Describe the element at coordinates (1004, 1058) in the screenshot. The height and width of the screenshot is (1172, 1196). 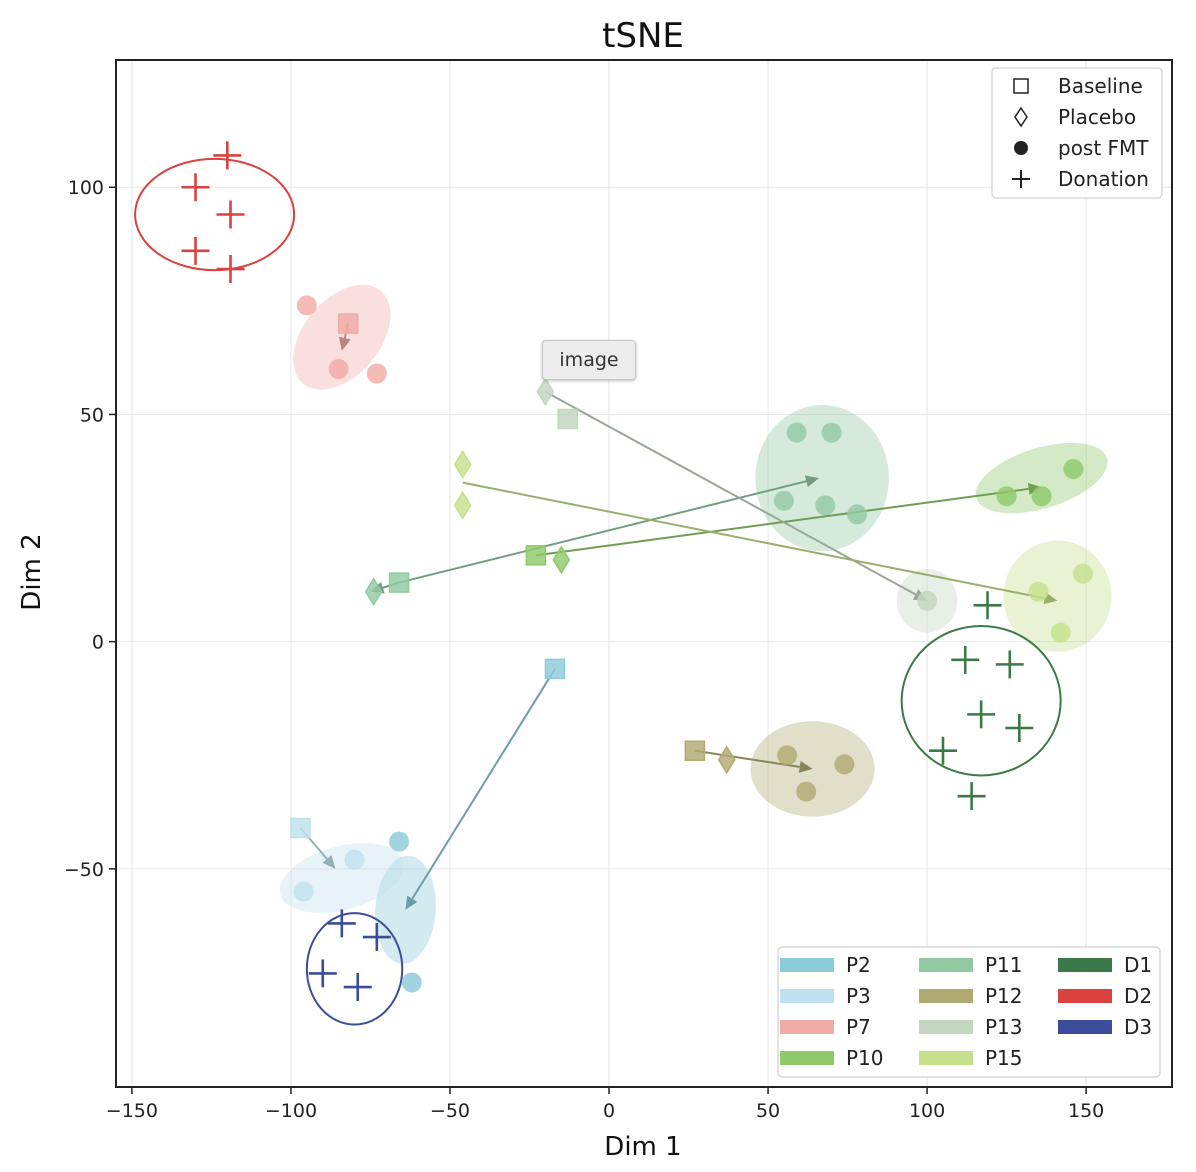
I see `legend-label-p15: P15` at that location.